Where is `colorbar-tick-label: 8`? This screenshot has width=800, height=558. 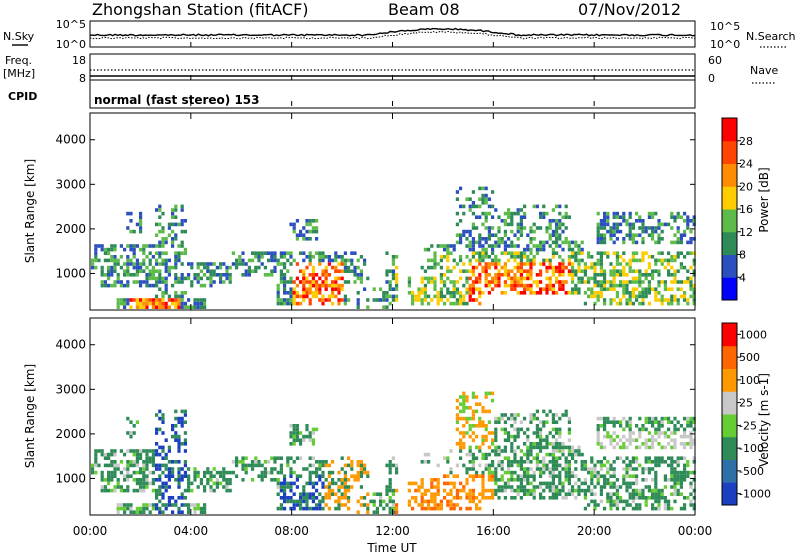 colorbar-tick-label: 8 is located at coordinates (742, 255).